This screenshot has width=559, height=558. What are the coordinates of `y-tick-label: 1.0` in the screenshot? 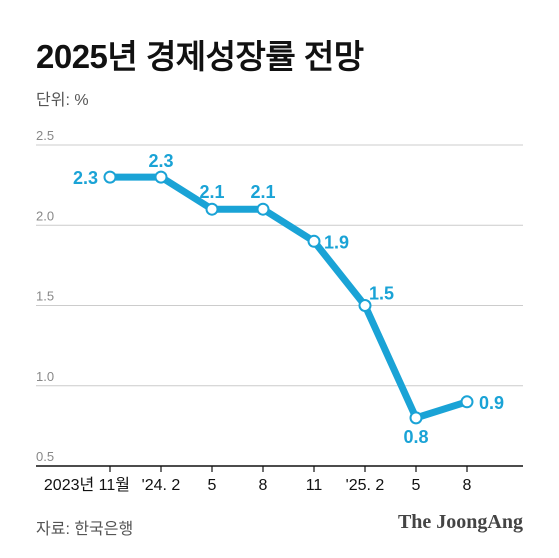 It's located at (45, 376).